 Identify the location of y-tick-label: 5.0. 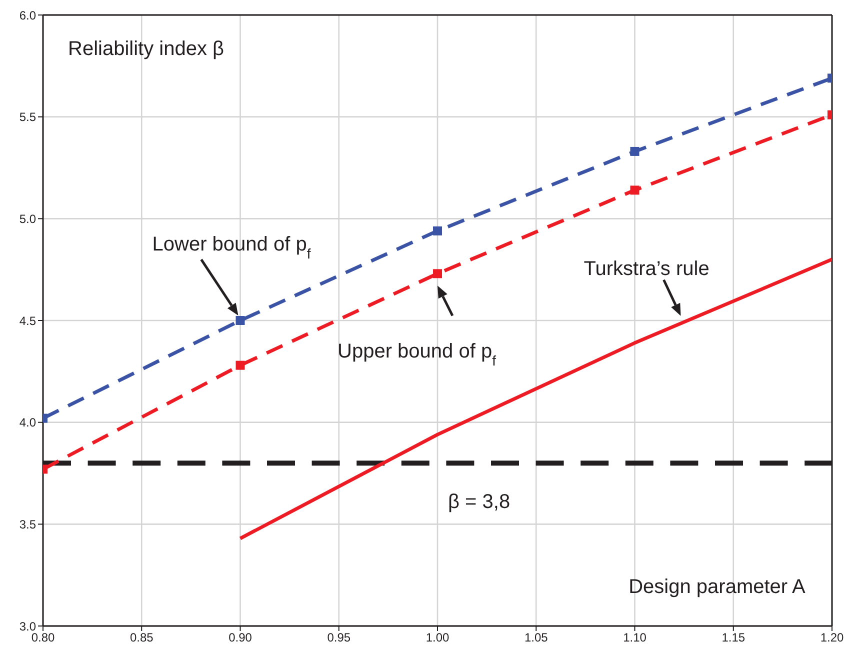
(27, 219).